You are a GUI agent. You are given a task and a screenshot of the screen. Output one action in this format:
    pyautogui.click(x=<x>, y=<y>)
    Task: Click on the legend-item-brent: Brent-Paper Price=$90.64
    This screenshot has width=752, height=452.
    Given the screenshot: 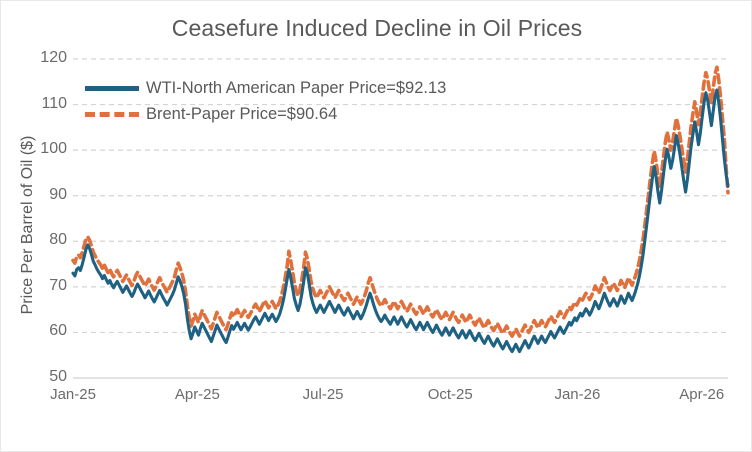 What is the action you would take?
    pyautogui.click(x=265, y=114)
    